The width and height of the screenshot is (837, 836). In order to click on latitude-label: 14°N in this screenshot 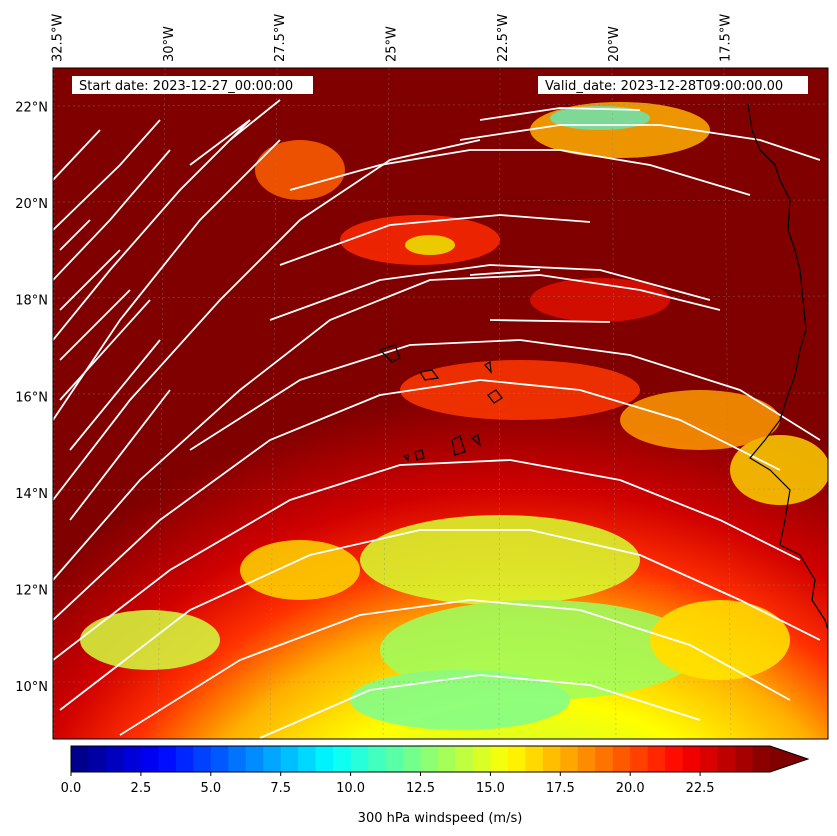, I will do `click(31, 494)`.